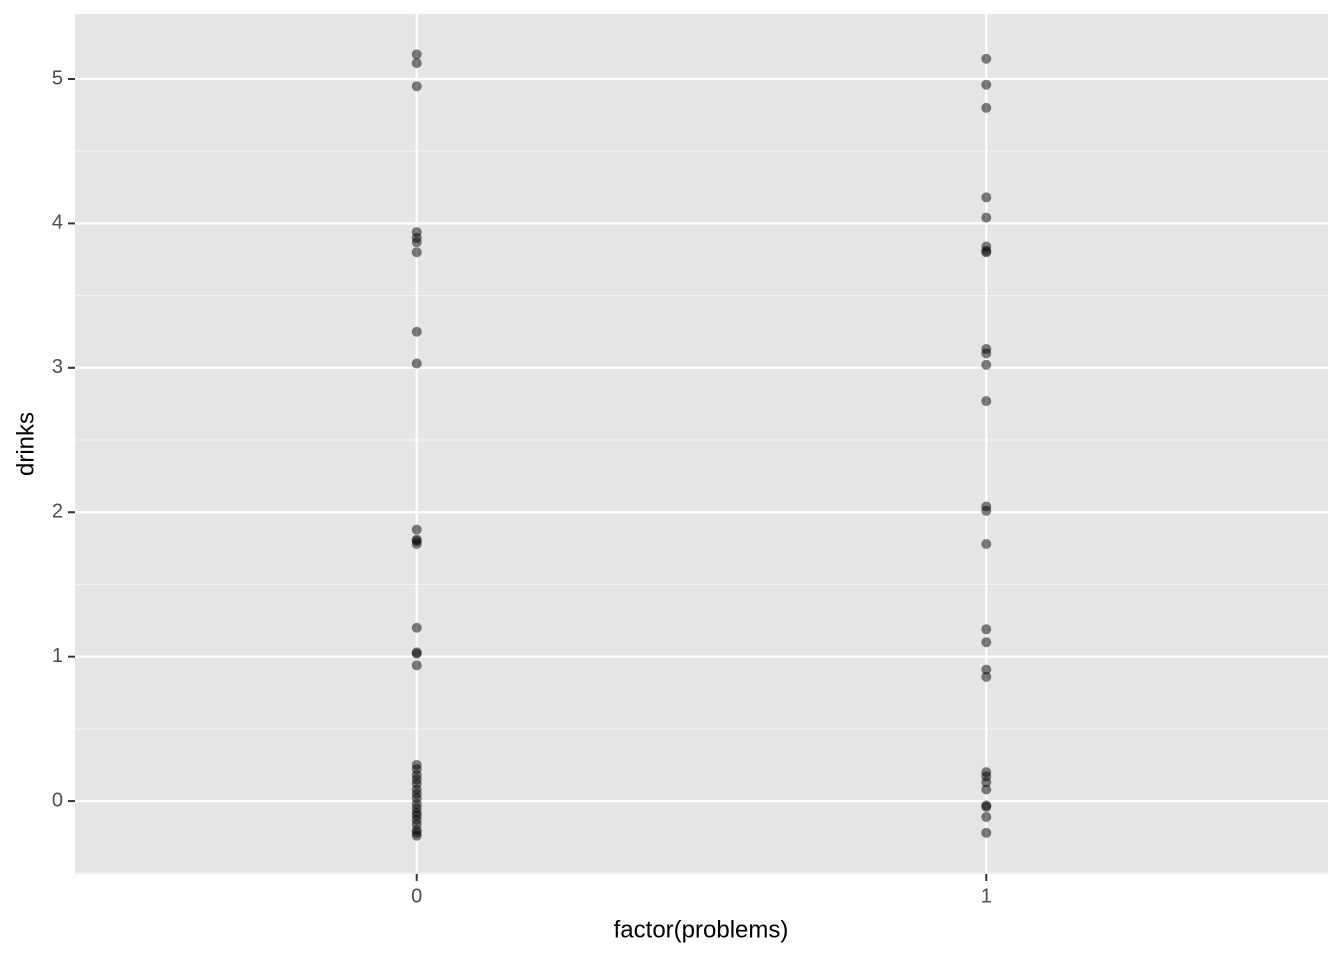  I want to click on y-tick-label: 3, so click(57, 367).